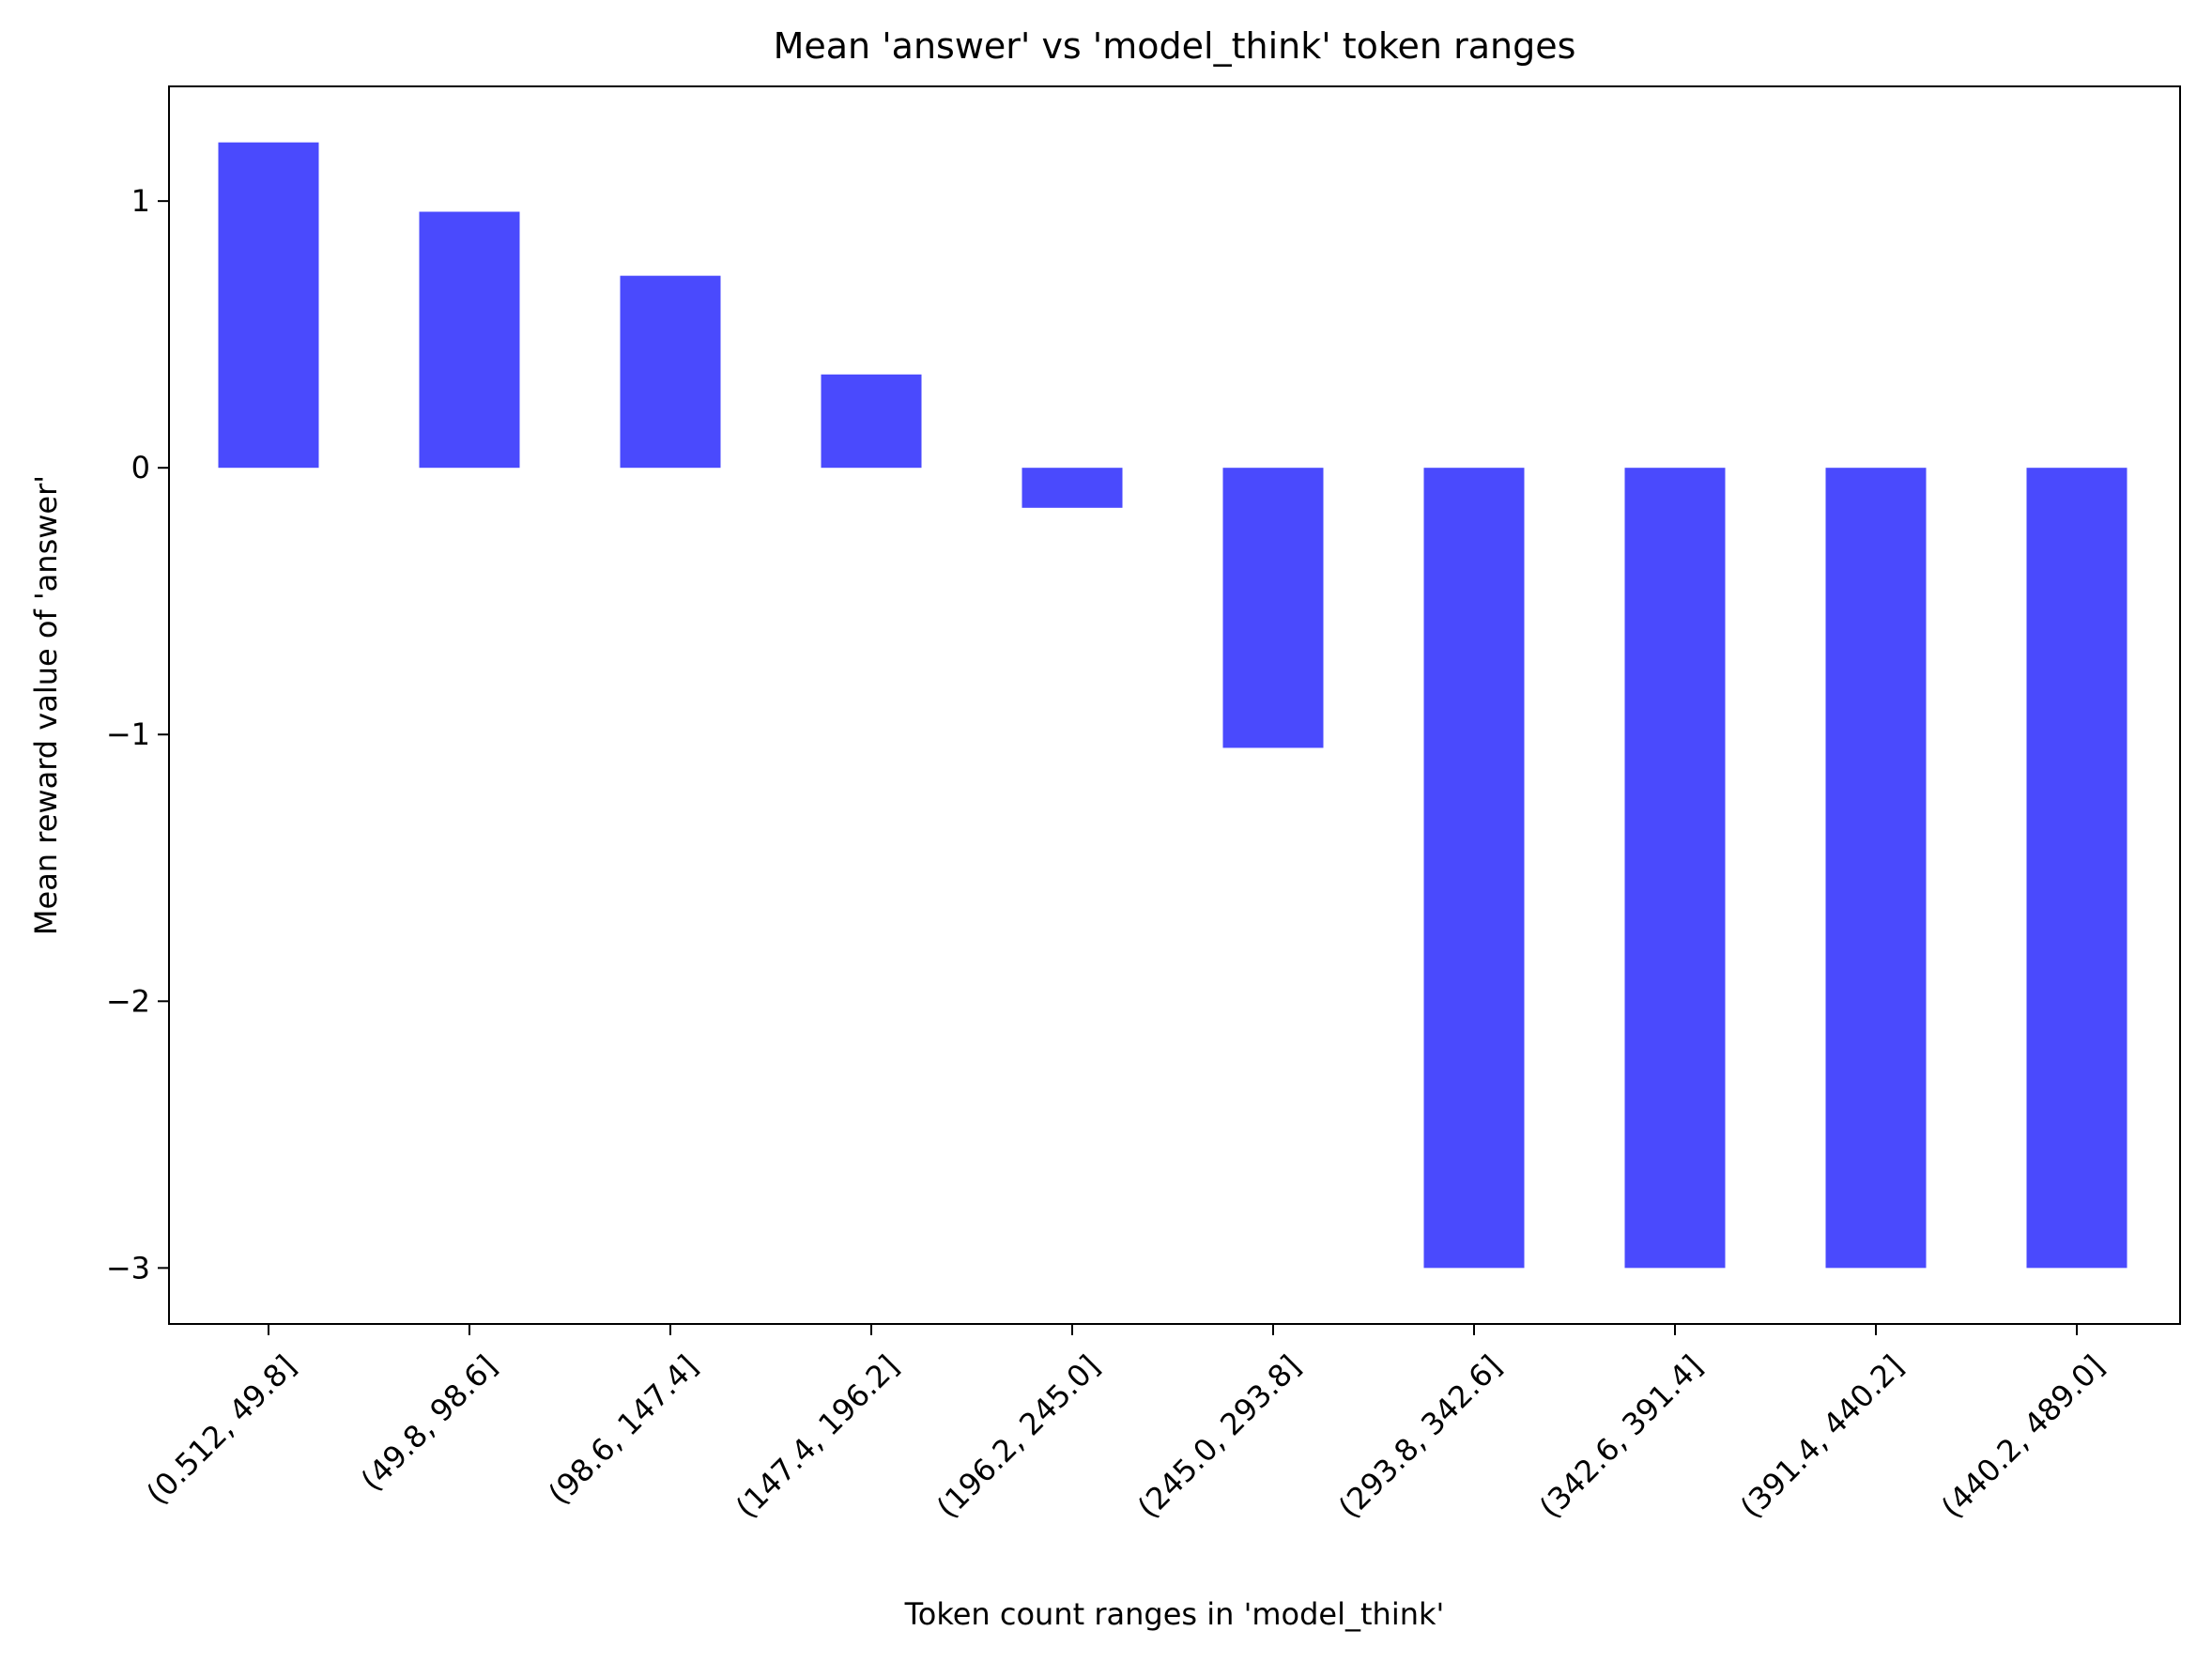 Image resolution: width=2212 pixels, height=1662 pixels. What do you see at coordinates (1174, 1614) in the screenshot?
I see `x-axis-label: Token count ranges in 'model_think'` at bounding box center [1174, 1614].